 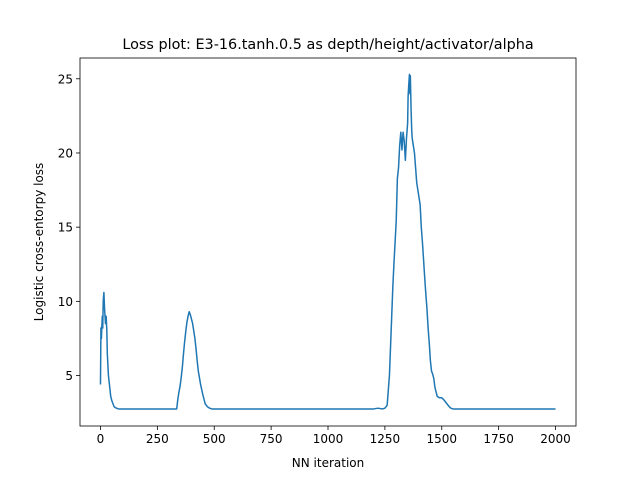 What do you see at coordinates (65, 79) in the screenshot?
I see `y-tick-label: 25` at bounding box center [65, 79].